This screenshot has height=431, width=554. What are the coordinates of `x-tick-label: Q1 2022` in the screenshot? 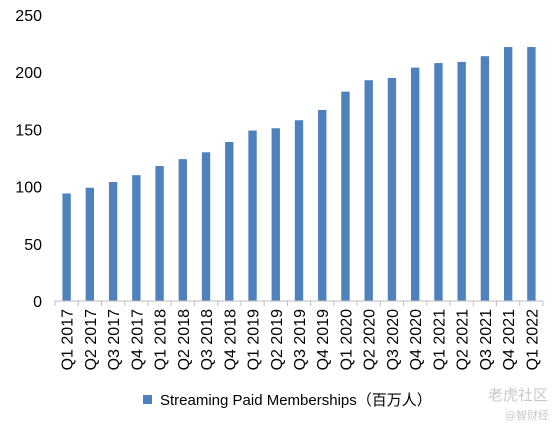 It's located at (532, 339).